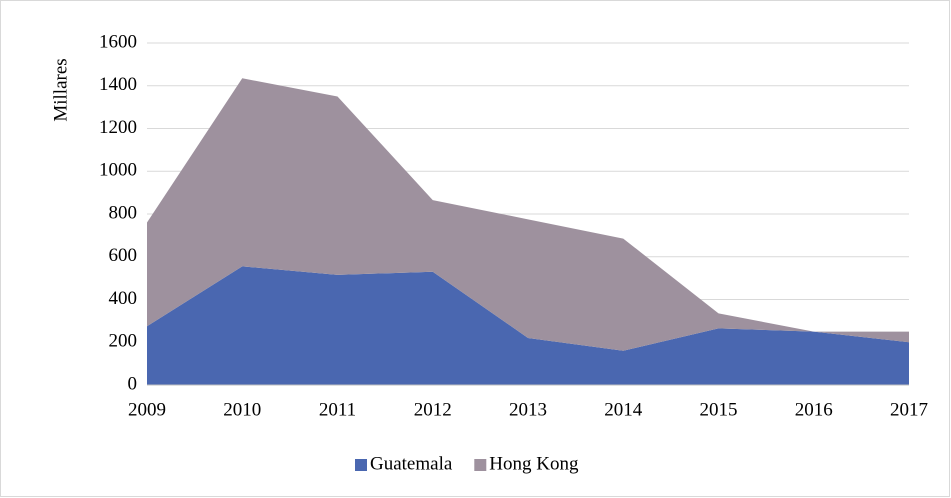  I want to click on x-tick-label: 2015, so click(719, 409).